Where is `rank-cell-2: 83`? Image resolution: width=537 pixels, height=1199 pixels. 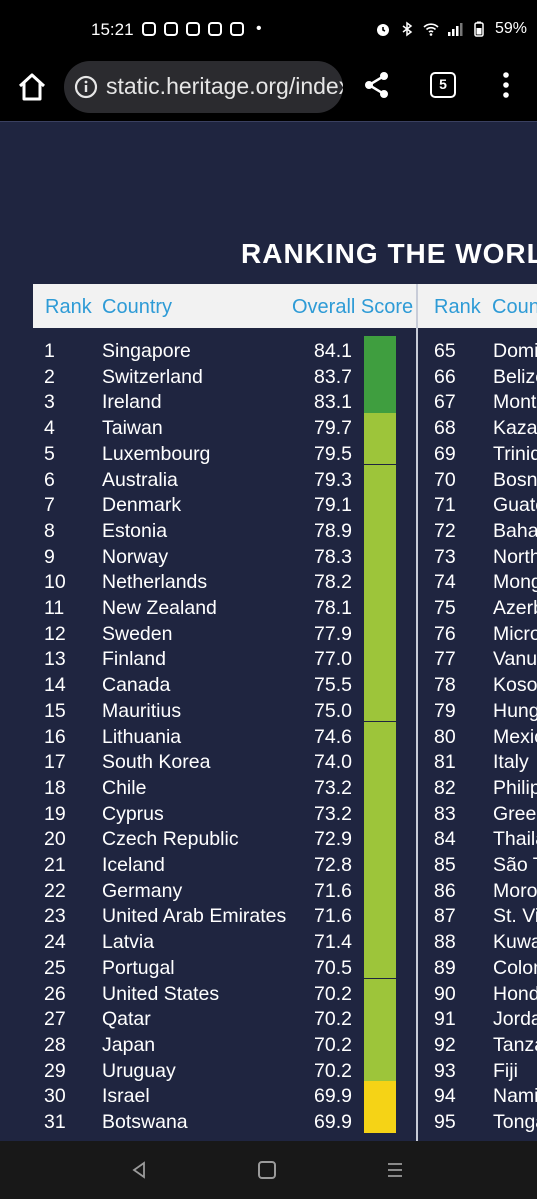
rank-cell-2: 83 is located at coordinates (445, 813).